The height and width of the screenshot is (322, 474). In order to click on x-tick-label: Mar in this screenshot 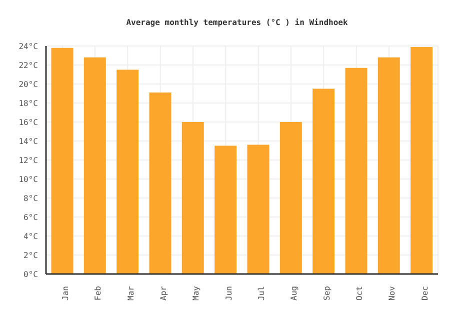, I will do `click(131, 293)`.